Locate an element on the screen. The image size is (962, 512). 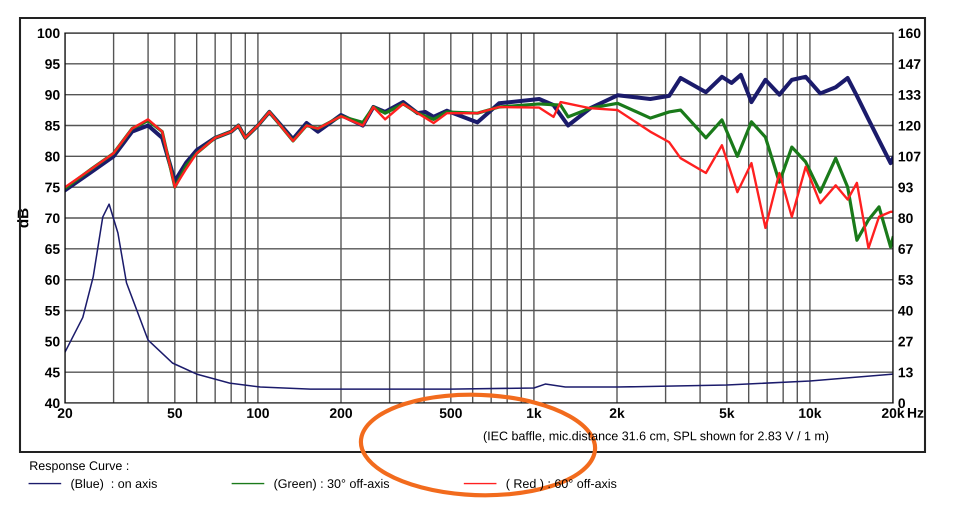
y-tick-label: 45 is located at coordinates (52, 373).